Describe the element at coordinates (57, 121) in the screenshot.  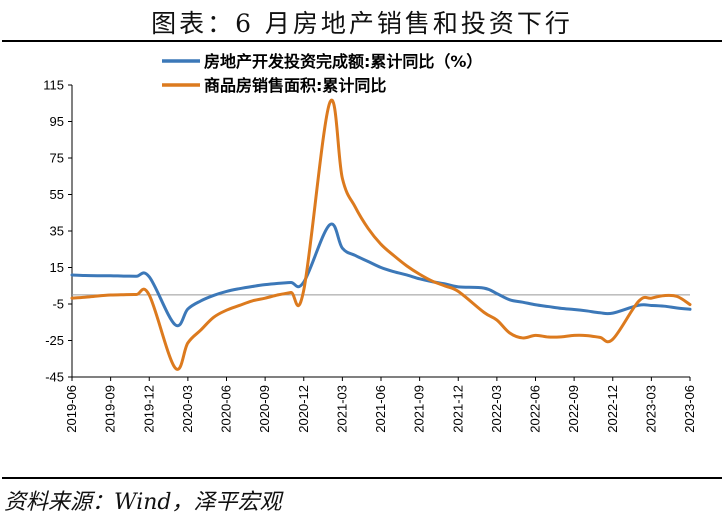
I see `y-tick-label: 95` at that location.